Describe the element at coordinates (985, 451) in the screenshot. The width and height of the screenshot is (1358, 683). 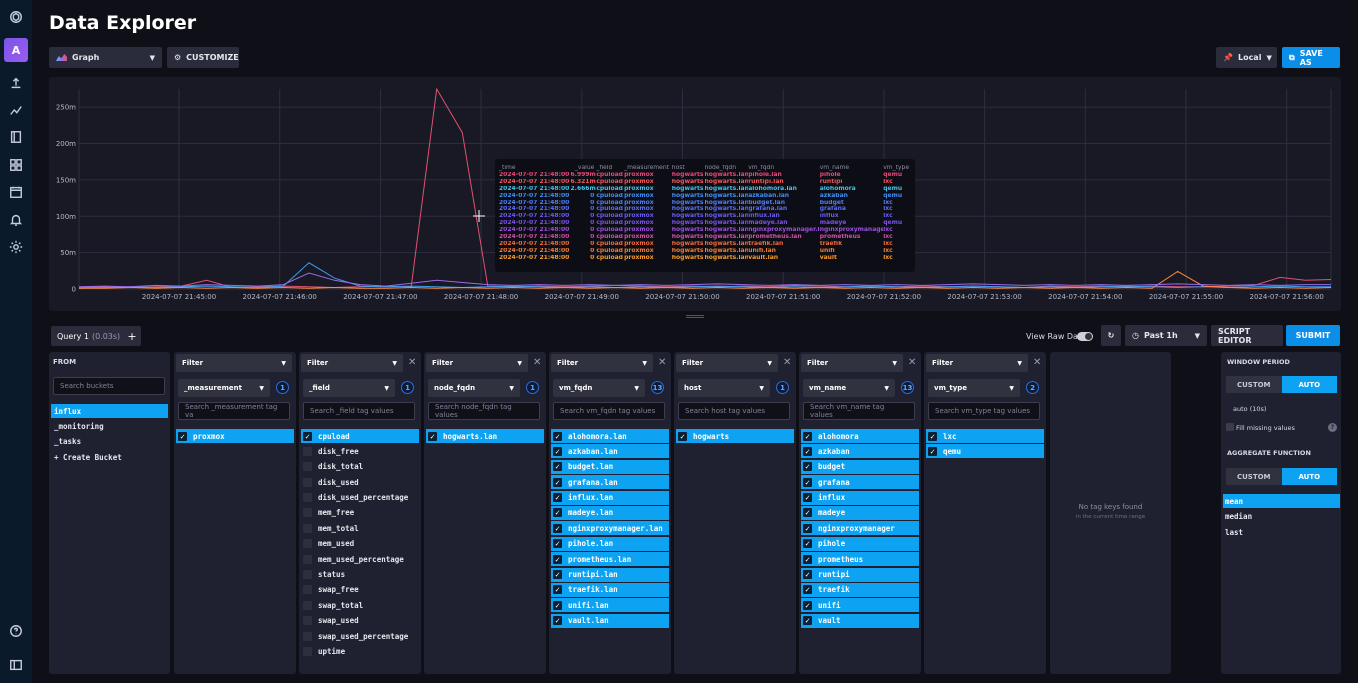
I see `tag-value-item: ✓ qemu` at that location.